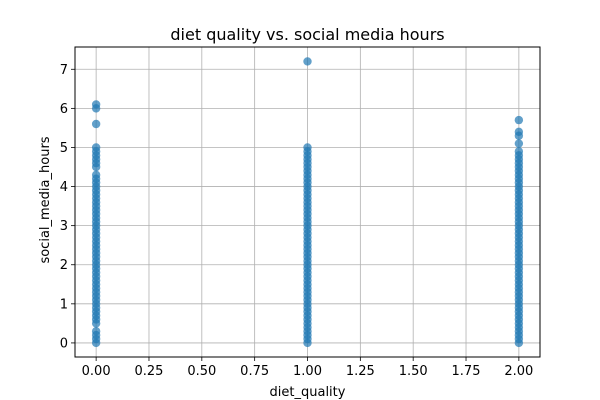 Image resolution: width=600 pixels, height=400 pixels. Describe the element at coordinates (64, 148) in the screenshot. I see `y-tick-label: 5` at that location.